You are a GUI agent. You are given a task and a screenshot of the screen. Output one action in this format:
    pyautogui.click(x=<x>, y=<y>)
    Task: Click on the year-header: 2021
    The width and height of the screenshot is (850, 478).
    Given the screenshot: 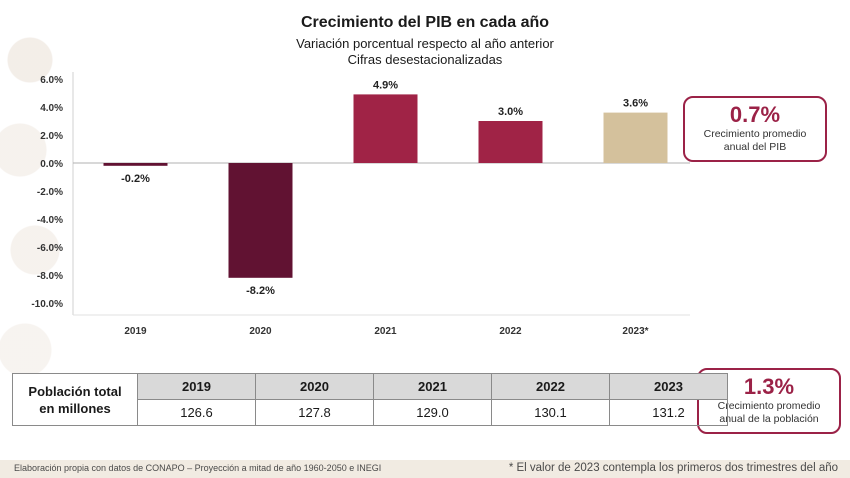 What is the action you would take?
    pyautogui.click(x=432, y=386)
    